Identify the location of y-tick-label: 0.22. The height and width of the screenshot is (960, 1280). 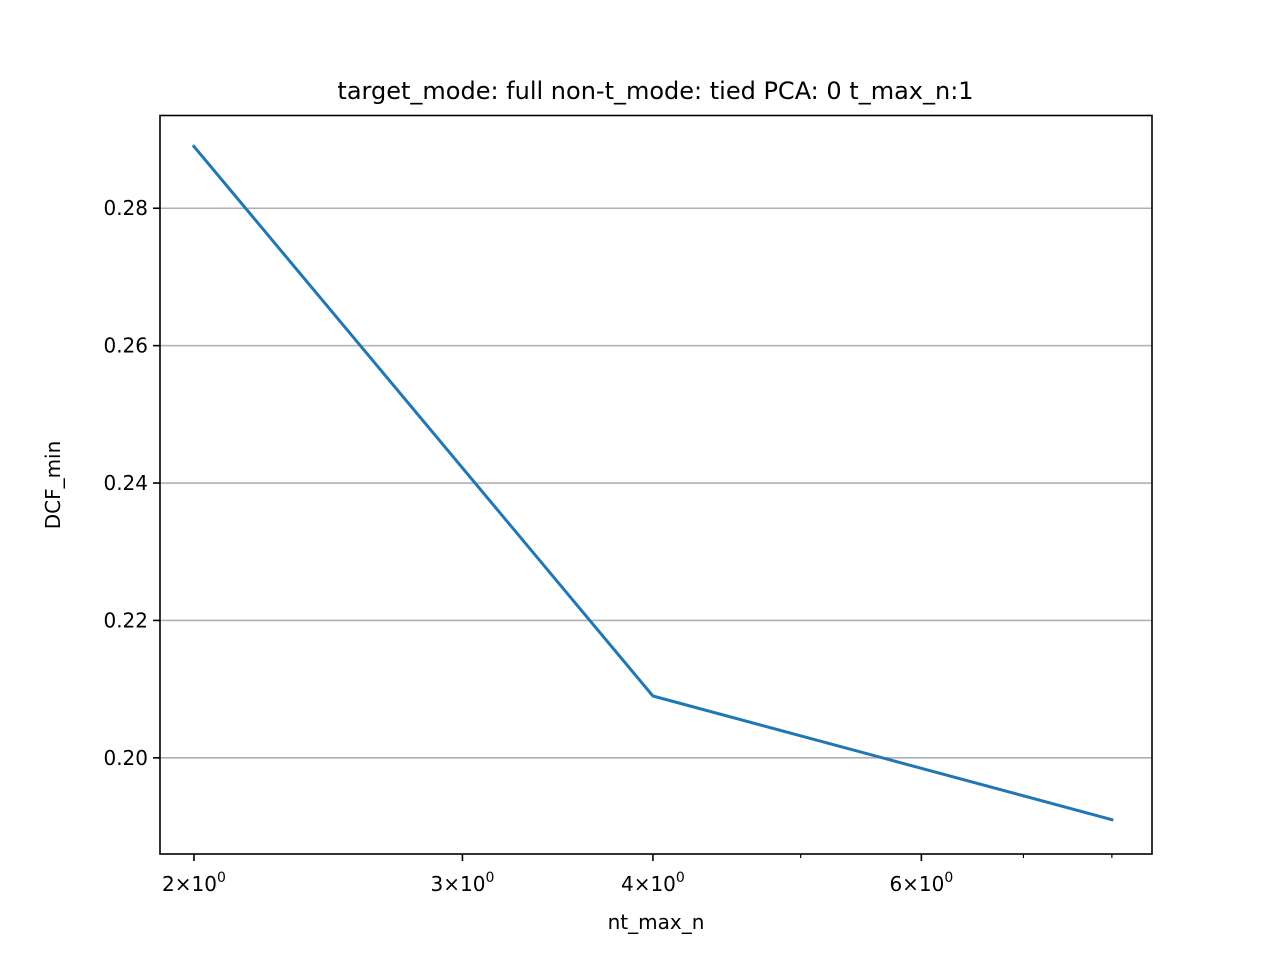
(125, 620).